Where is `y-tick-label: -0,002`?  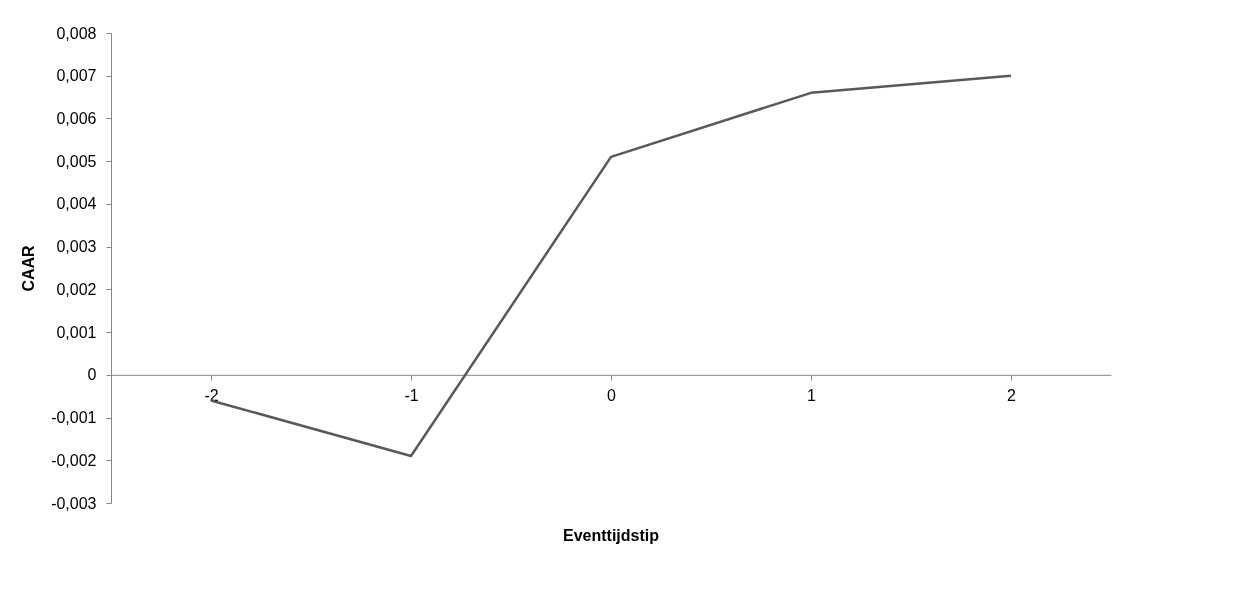 y-tick-label: -0,002 is located at coordinates (74, 460).